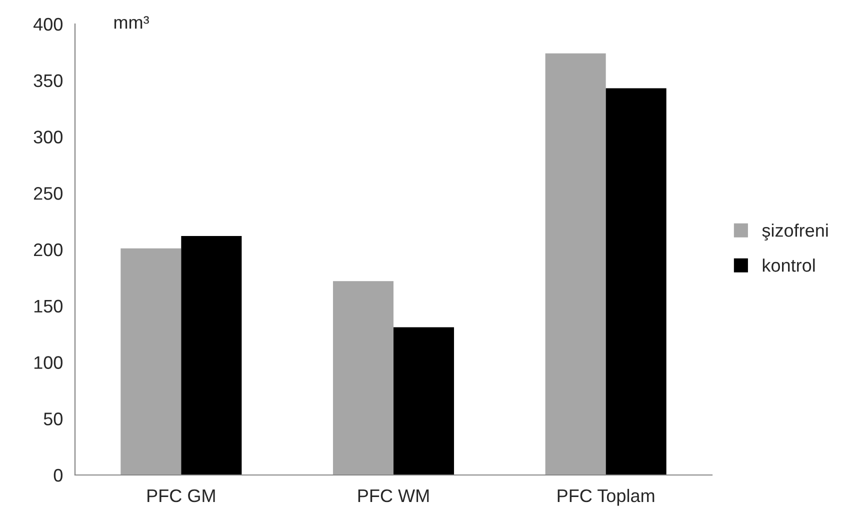  What do you see at coordinates (606, 497) in the screenshot?
I see `x-tick-label: PFC Toplam` at bounding box center [606, 497].